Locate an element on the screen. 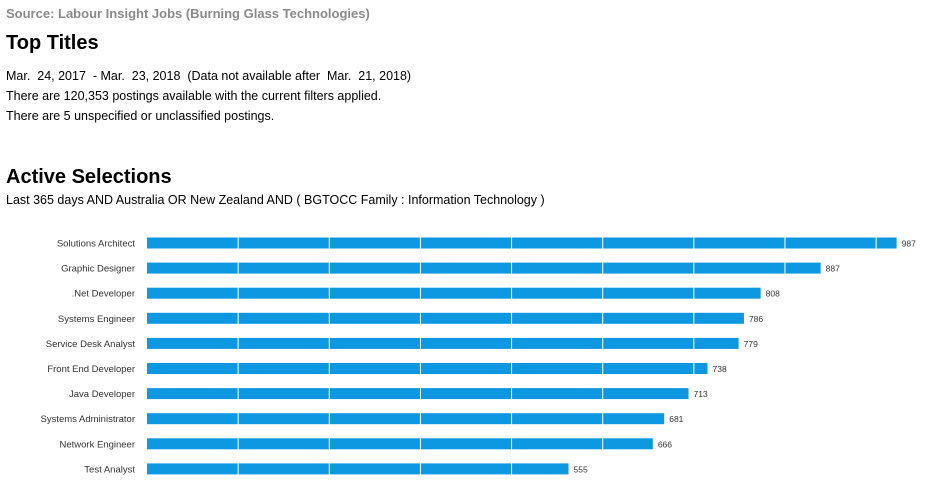 The image size is (928, 485). category-label: Front End Developer is located at coordinates (91, 369).